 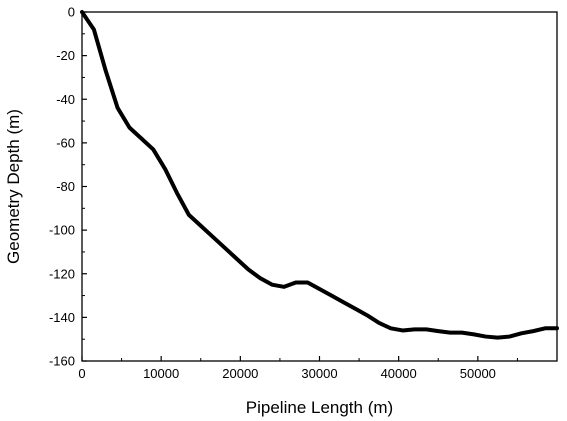 I want to click on y-tick-label: -20, so click(x=65, y=55).